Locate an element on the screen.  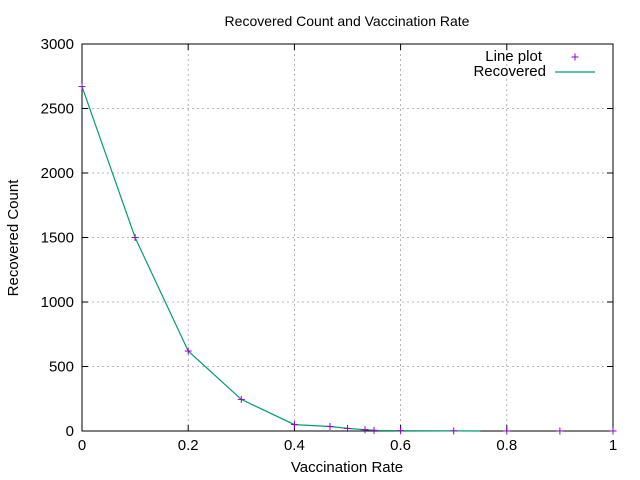
y-tick-label: 2500 is located at coordinates (57, 109).